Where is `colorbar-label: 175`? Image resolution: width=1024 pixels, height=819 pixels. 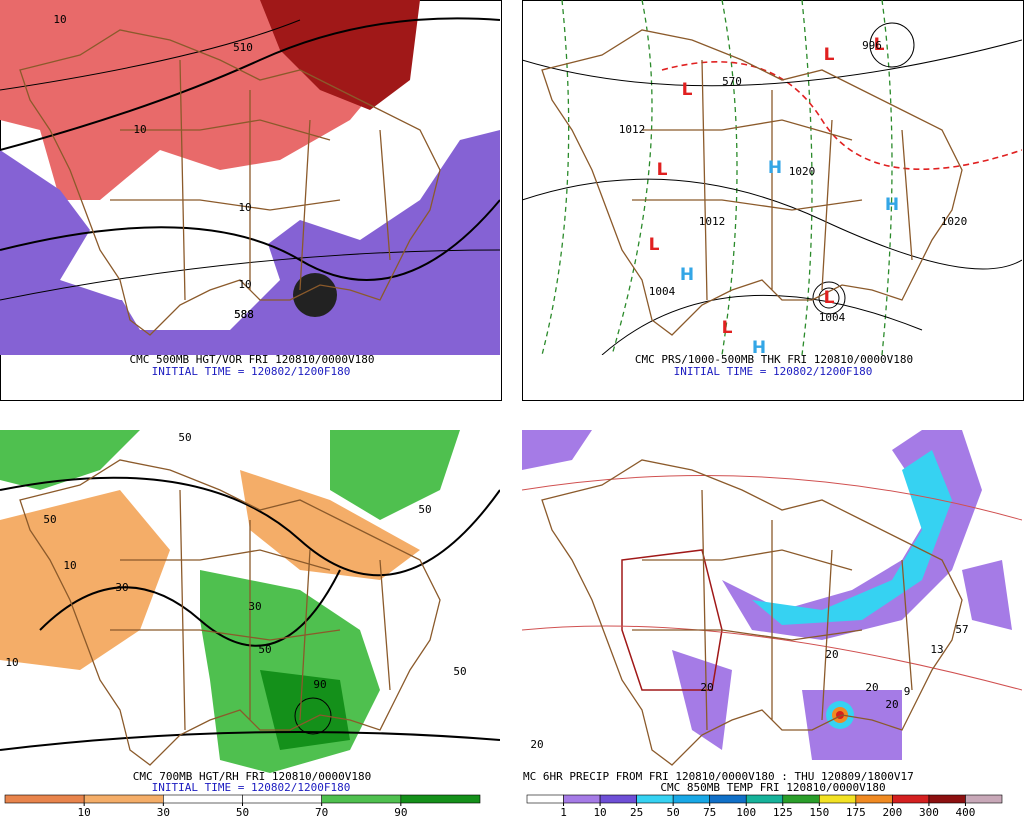 colorbar-label: 175 is located at coordinates (856, 812).